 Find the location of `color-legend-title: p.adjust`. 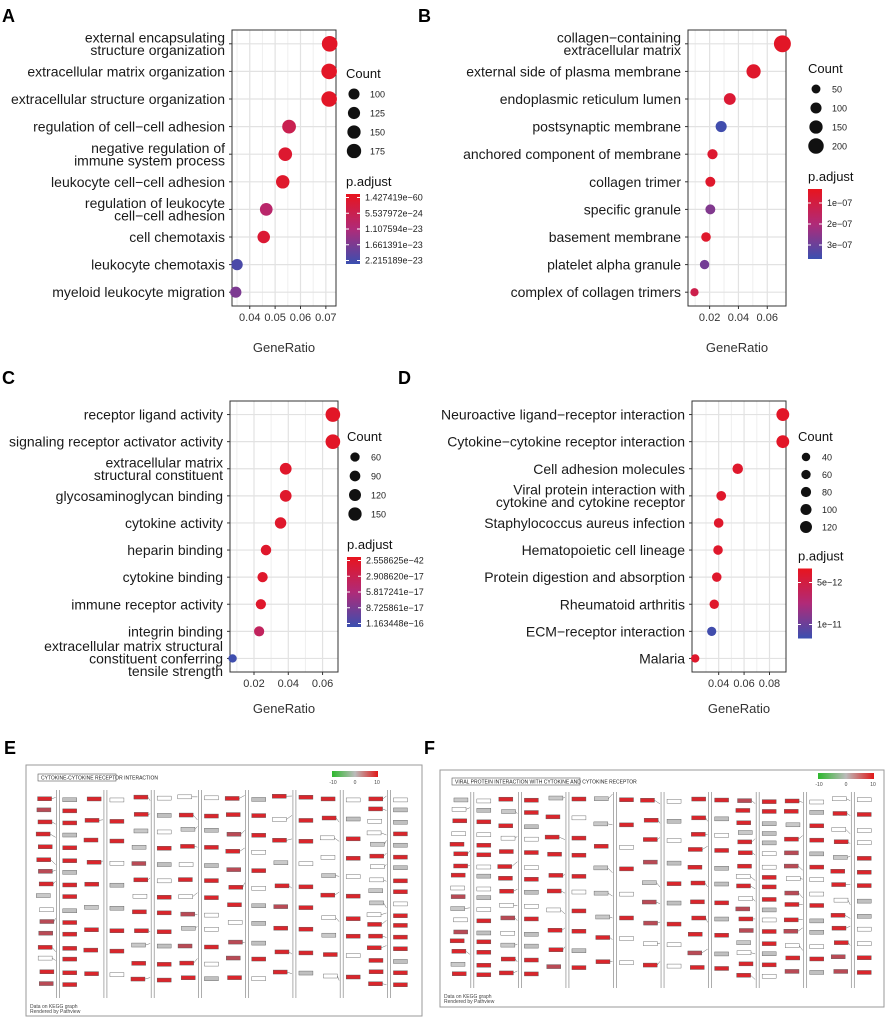

color-legend-title: p.adjust is located at coordinates (831, 176).